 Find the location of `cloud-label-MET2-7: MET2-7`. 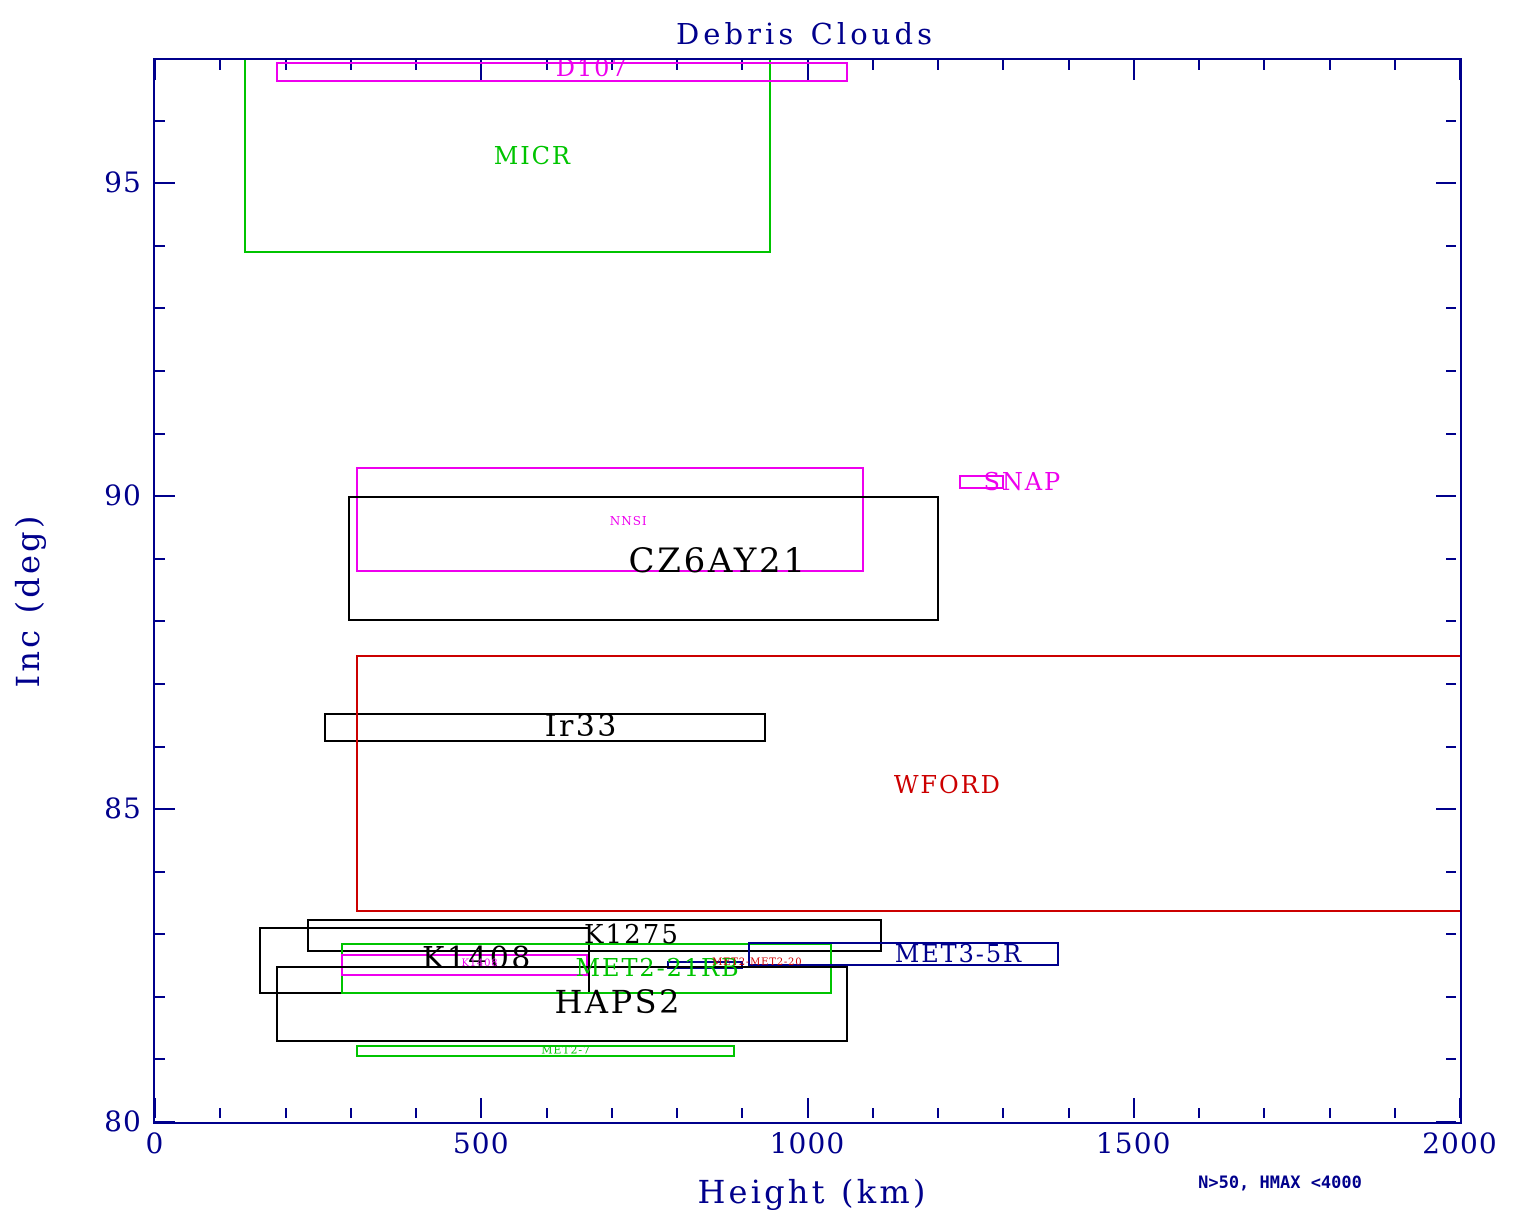

cloud-label-MET2-7: MET2-7 is located at coordinates (566, 1050).